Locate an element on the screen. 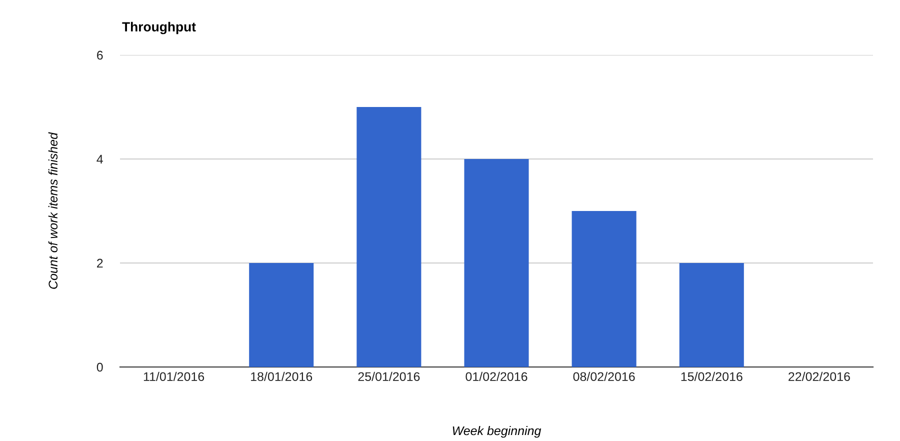  y-tick-label: 0 is located at coordinates (99, 367).